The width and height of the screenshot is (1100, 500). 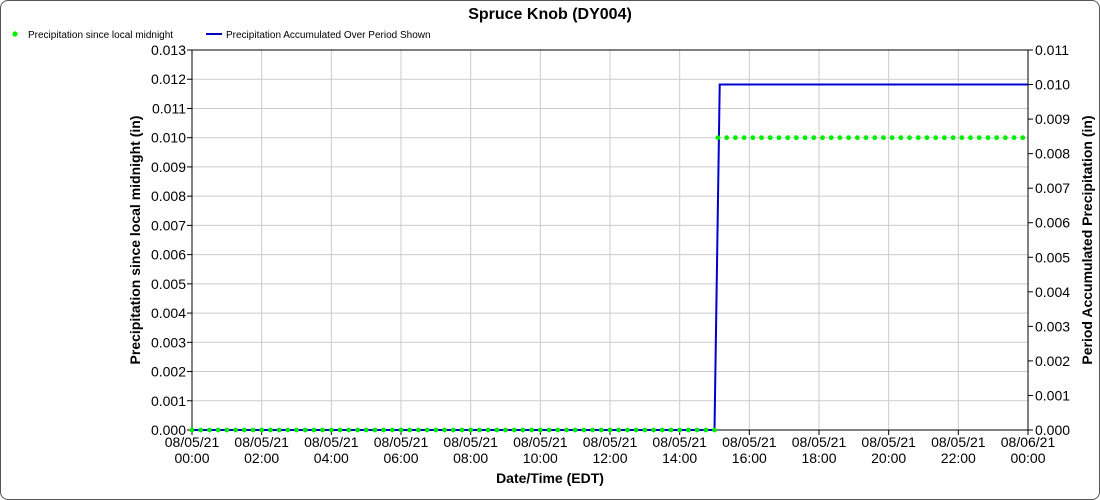 What do you see at coordinates (1027, 458) in the screenshot?
I see `x-tick-label-time: 00:00` at bounding box center [1027, 458].